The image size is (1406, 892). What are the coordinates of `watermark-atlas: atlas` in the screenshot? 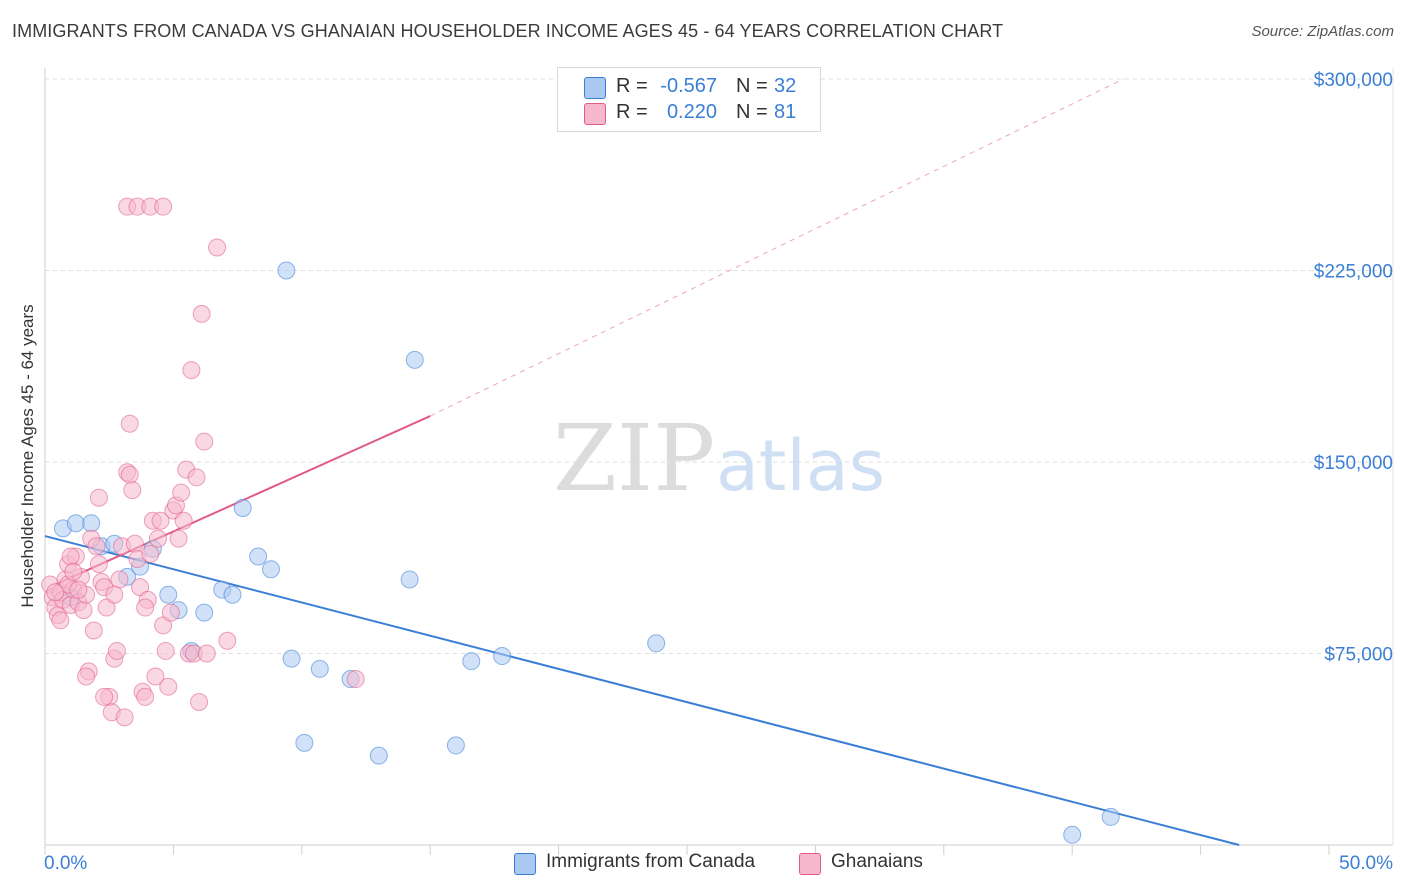 It's located at (800, 466).